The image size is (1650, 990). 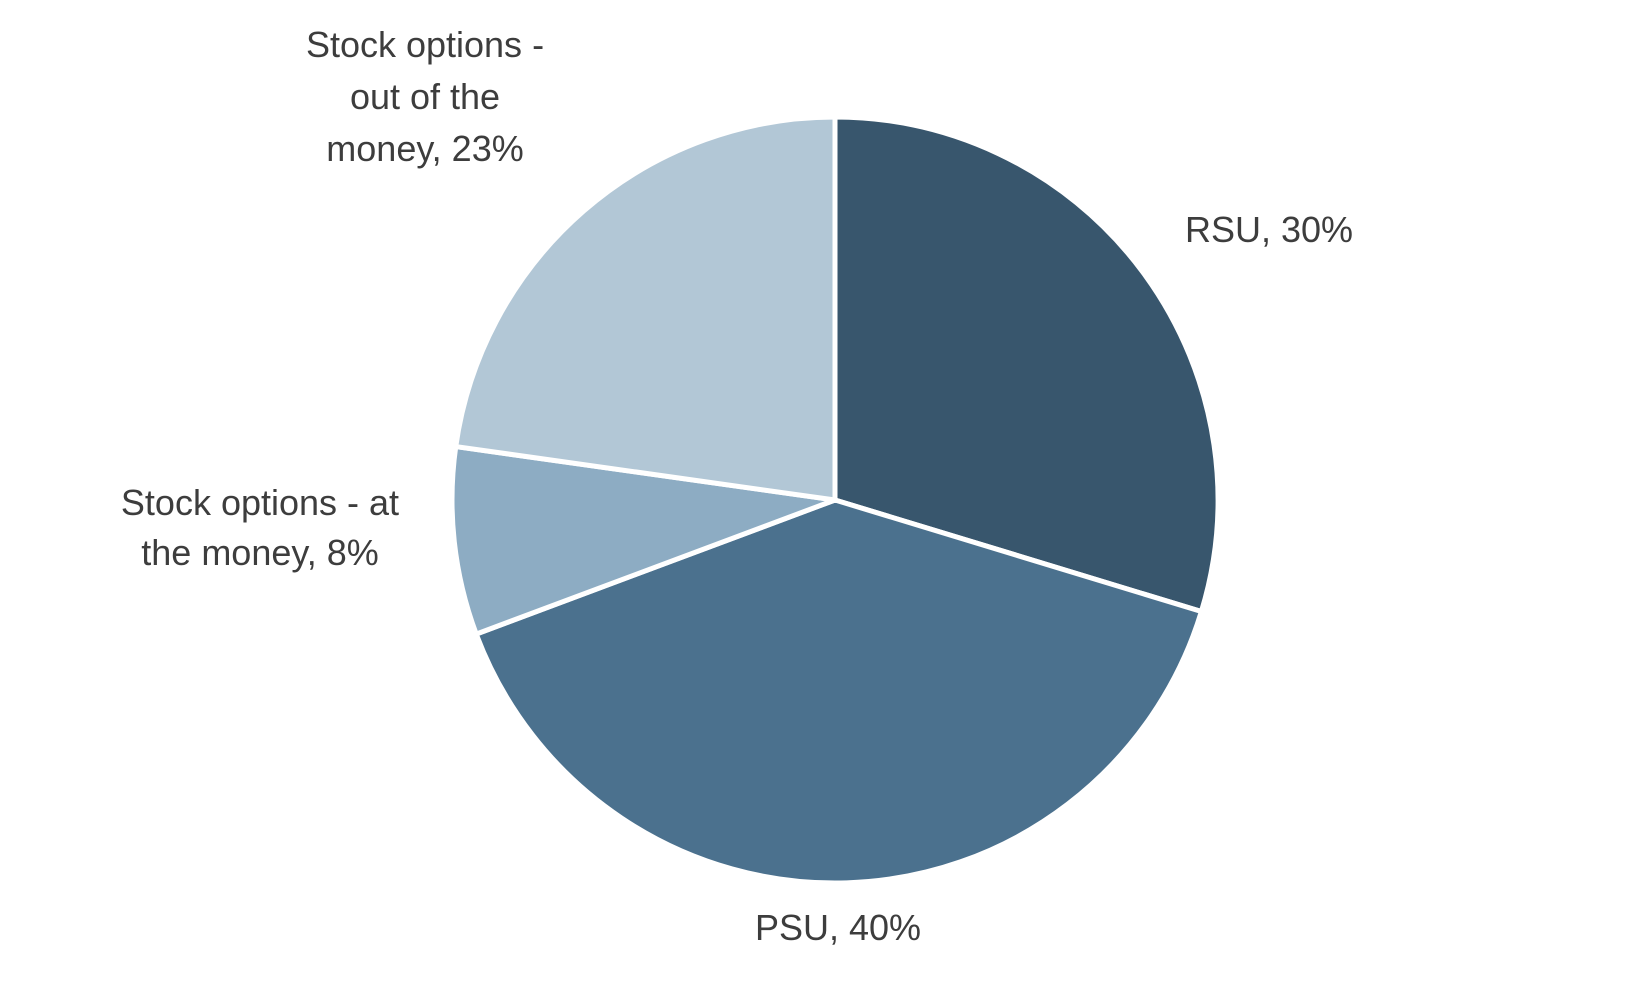 What do you see at coordinates (260, 502) in the screenshot?
I see `slice-label-2-line-0: Stock options - at` at bounding box center [260, 502].